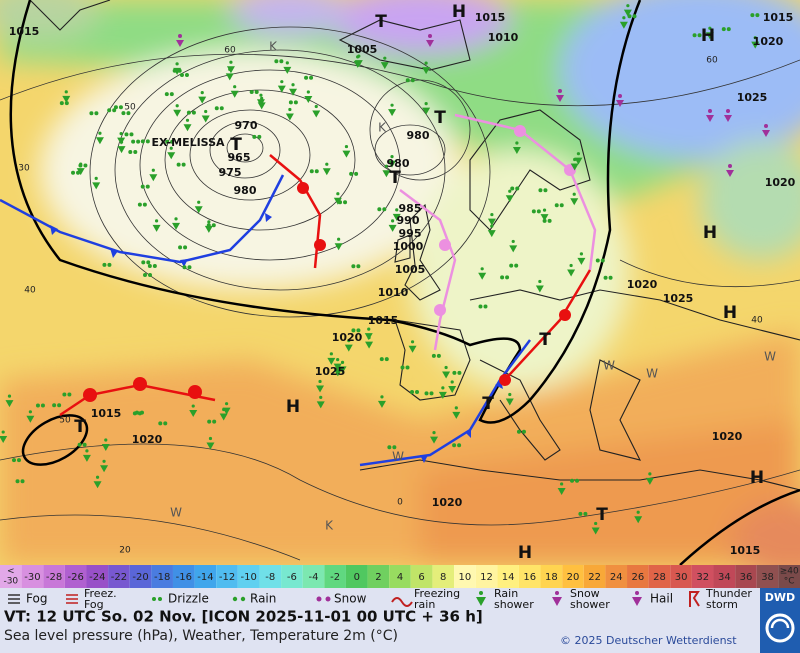  I want to click on pressure-label: 1025, so click(678, 298).